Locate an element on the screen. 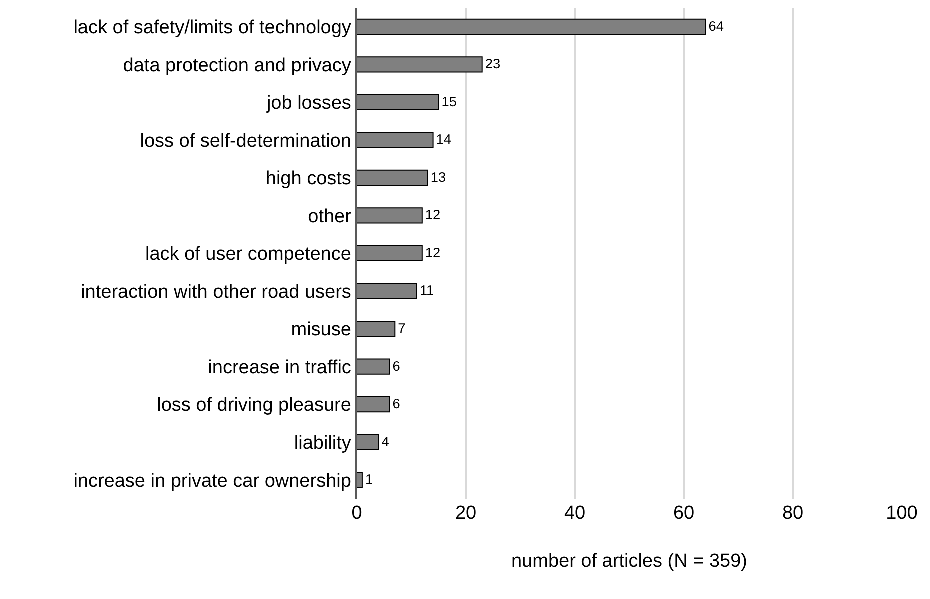 Image resolution: width=930 pixels, height=599 pixels. y-tick-label: lack of user competence is located at coordinates (248, 255).